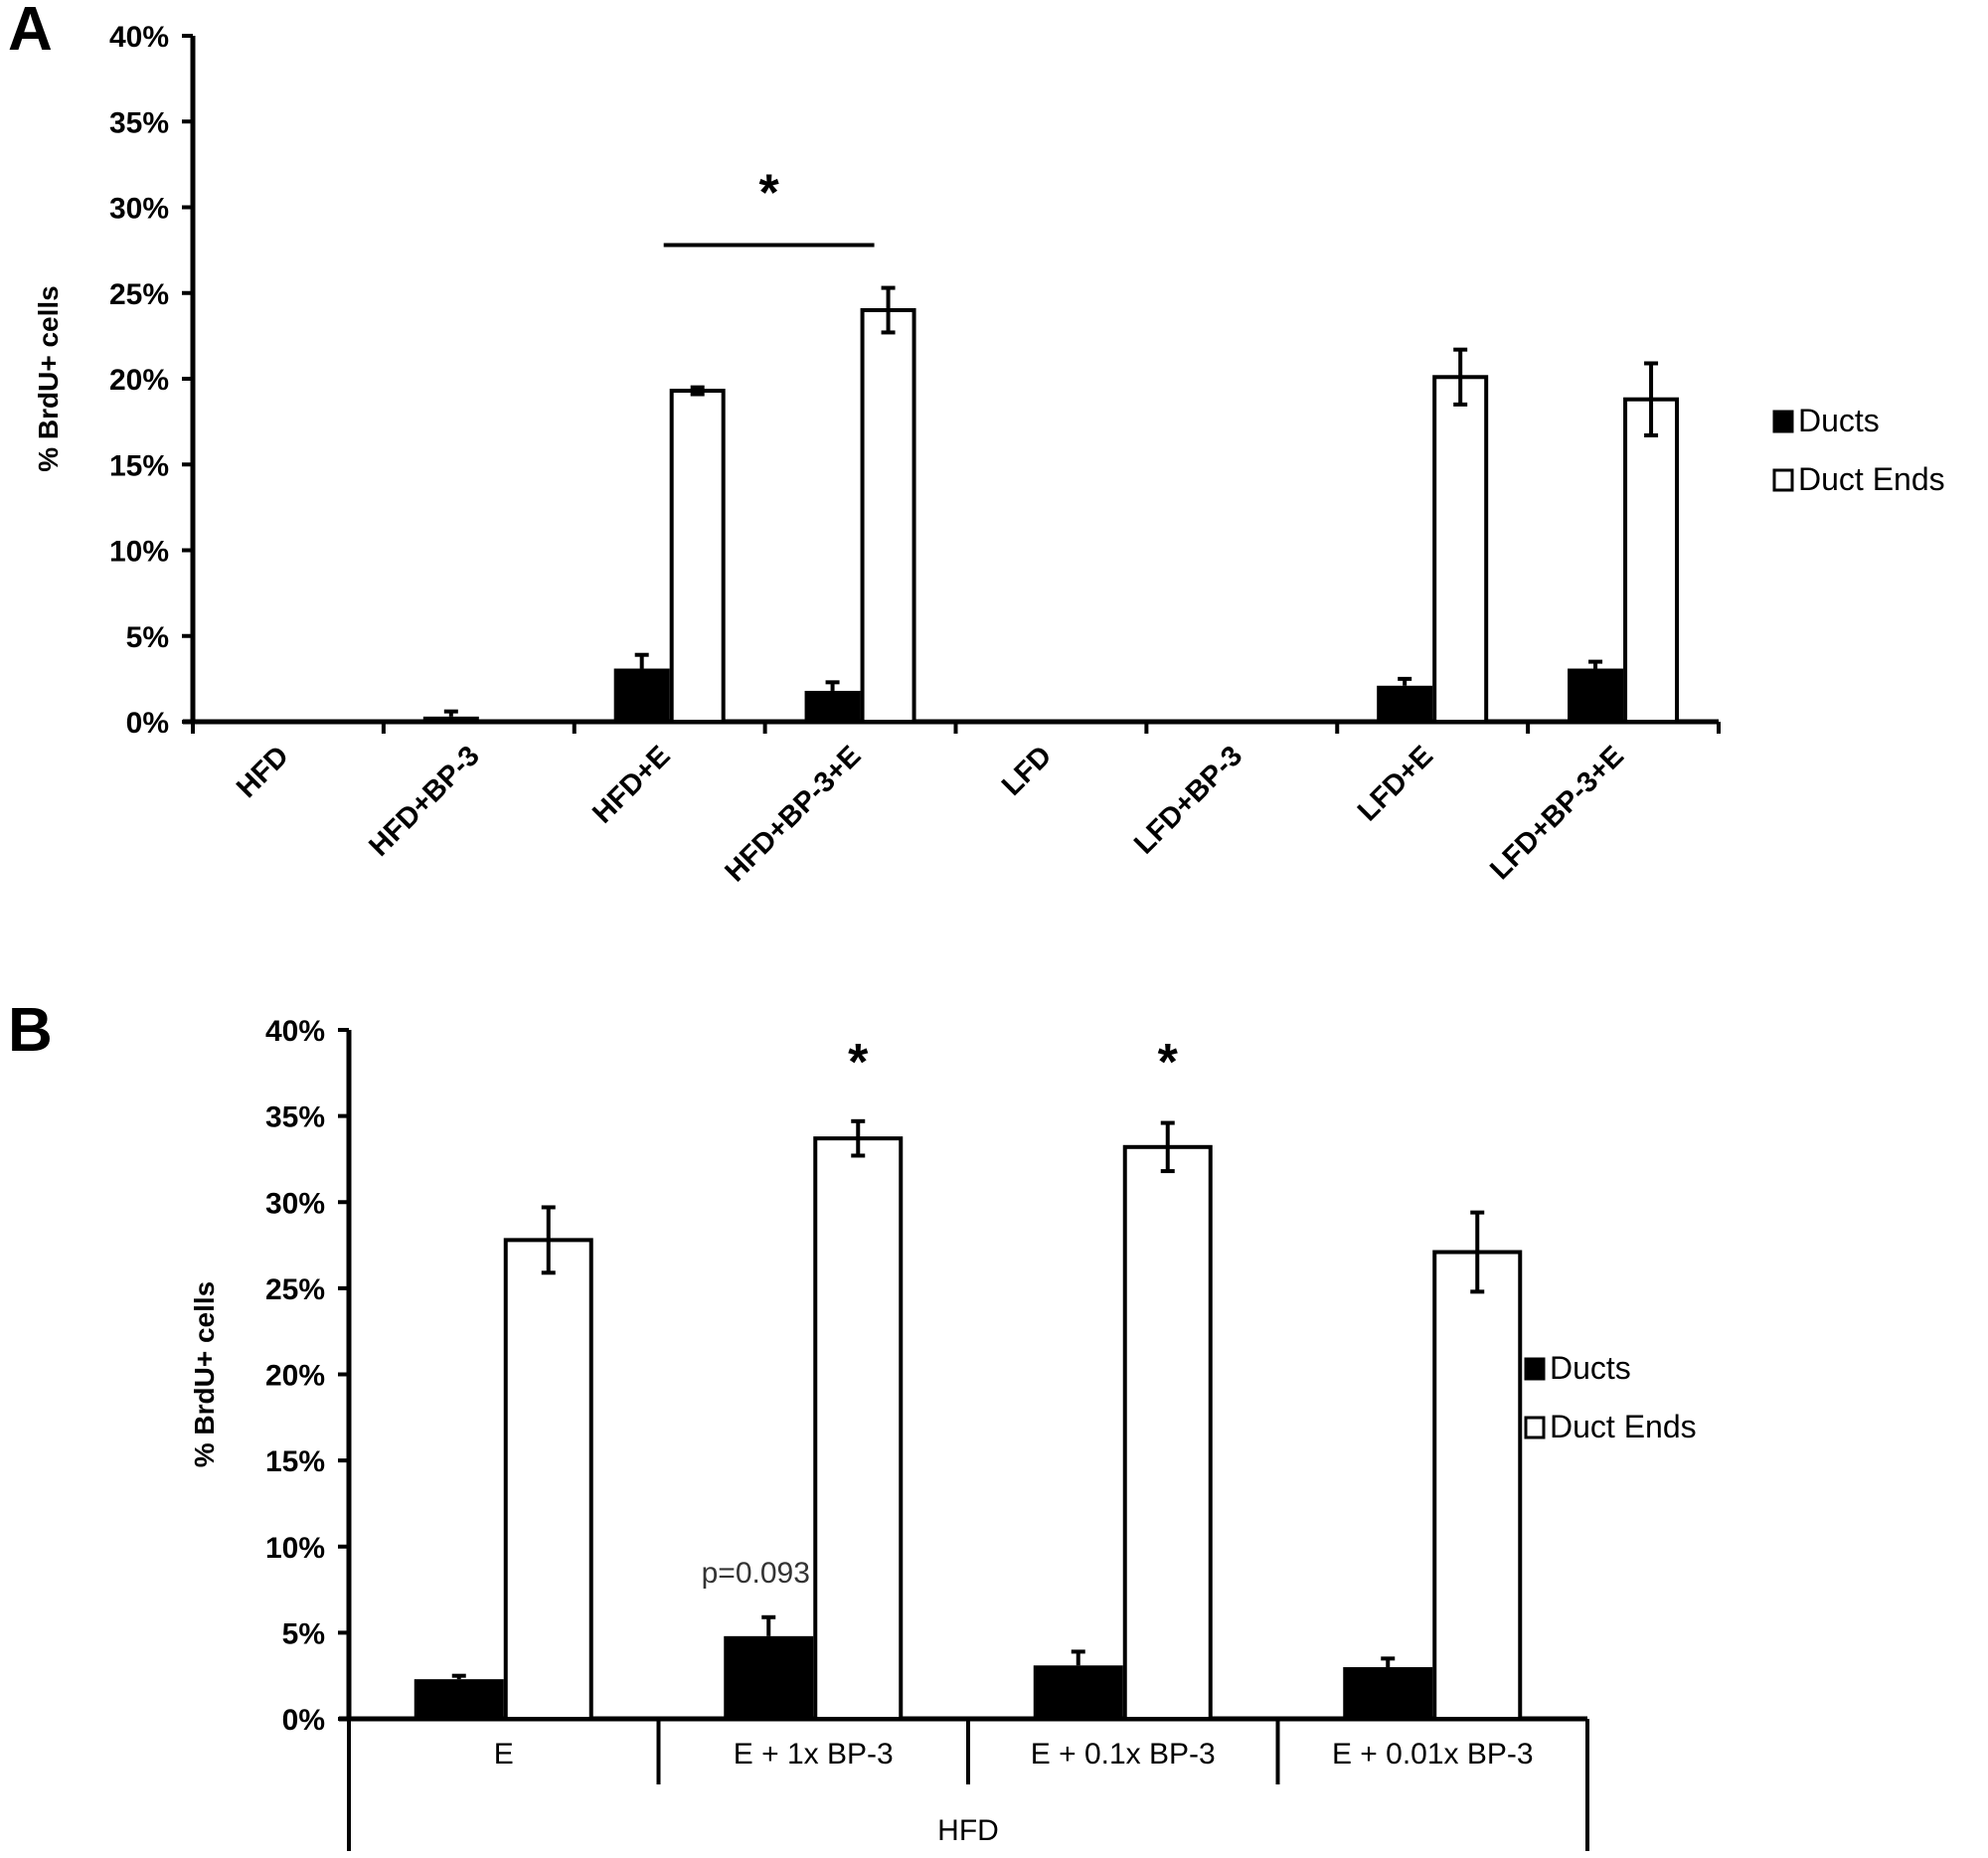  I want to click on bar-group: E + 0.1x BP-3, so click(1123, 1445).